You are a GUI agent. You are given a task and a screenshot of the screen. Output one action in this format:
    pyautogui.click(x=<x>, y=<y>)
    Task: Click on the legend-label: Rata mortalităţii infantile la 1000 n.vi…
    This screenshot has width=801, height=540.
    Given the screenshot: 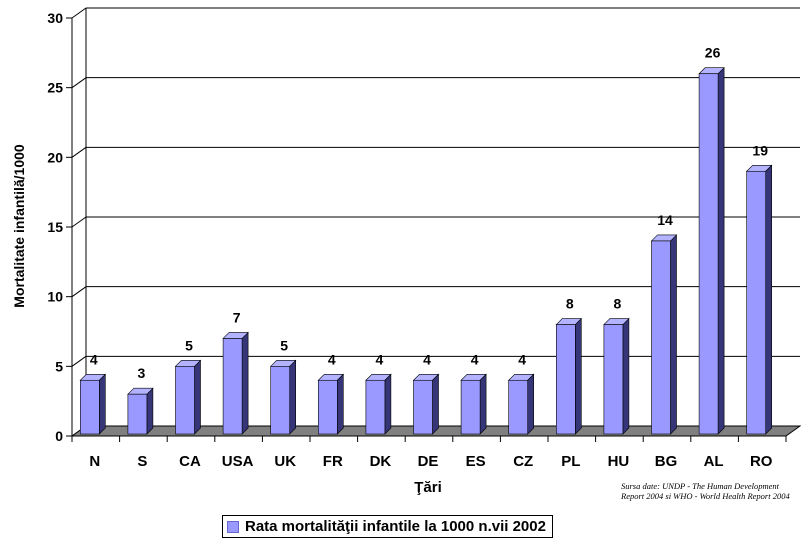 What is the action you would take?
    pyautogui.click(x=395, y=526)
    